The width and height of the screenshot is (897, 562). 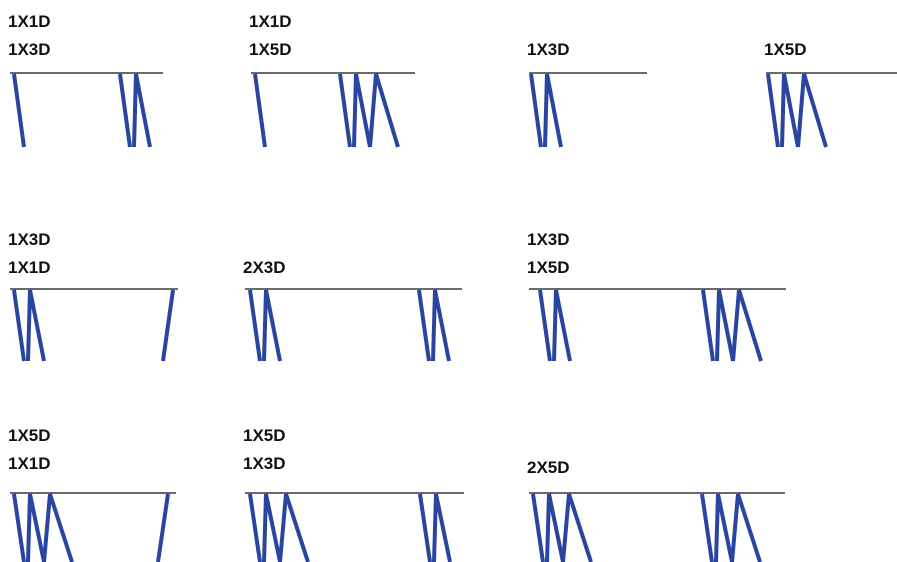 What do you see at coordinates (264, 435) in the screenshot?
I see `diagram-r3c2-label-0: 1X5D` at bounding box center [264, 435].